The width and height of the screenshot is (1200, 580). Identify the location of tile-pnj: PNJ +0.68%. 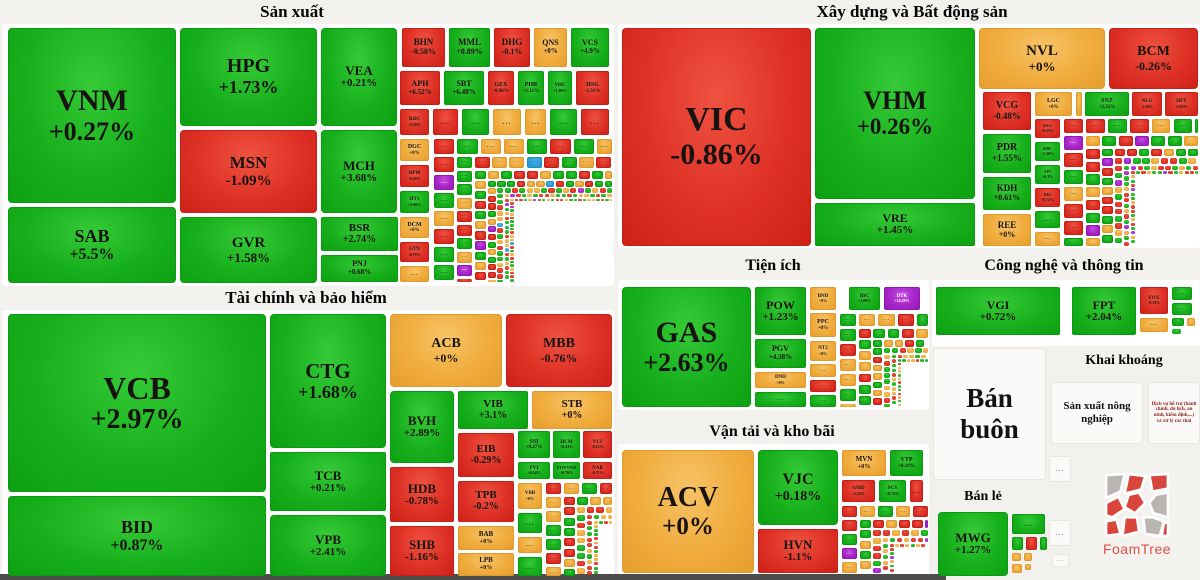
(359, 268).